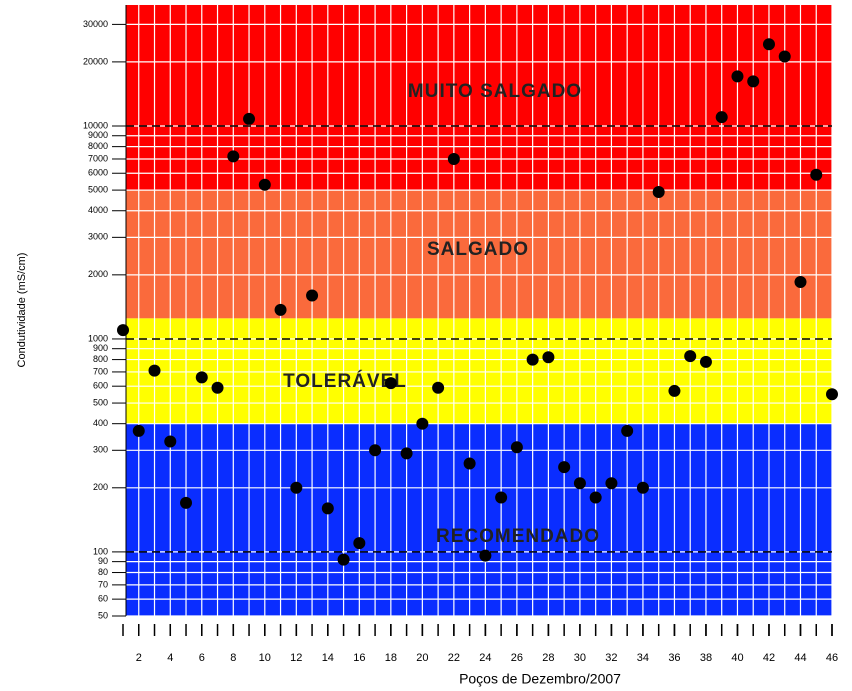  I want to click on band-label: MUITO SALGADO, so click(495, 91).